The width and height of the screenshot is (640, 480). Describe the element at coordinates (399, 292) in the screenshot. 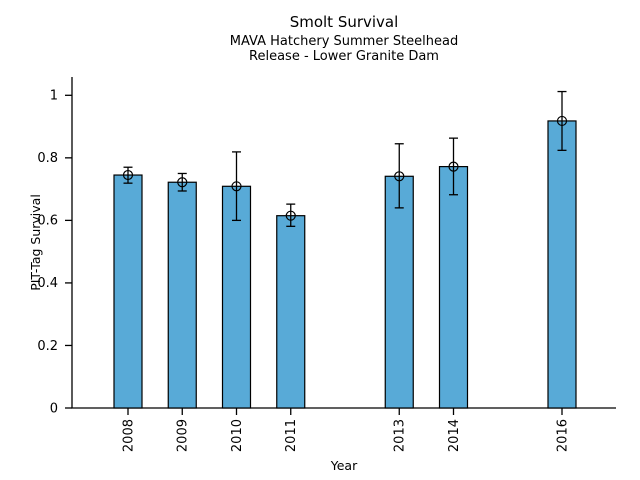

I see `bar-2013` at that location.